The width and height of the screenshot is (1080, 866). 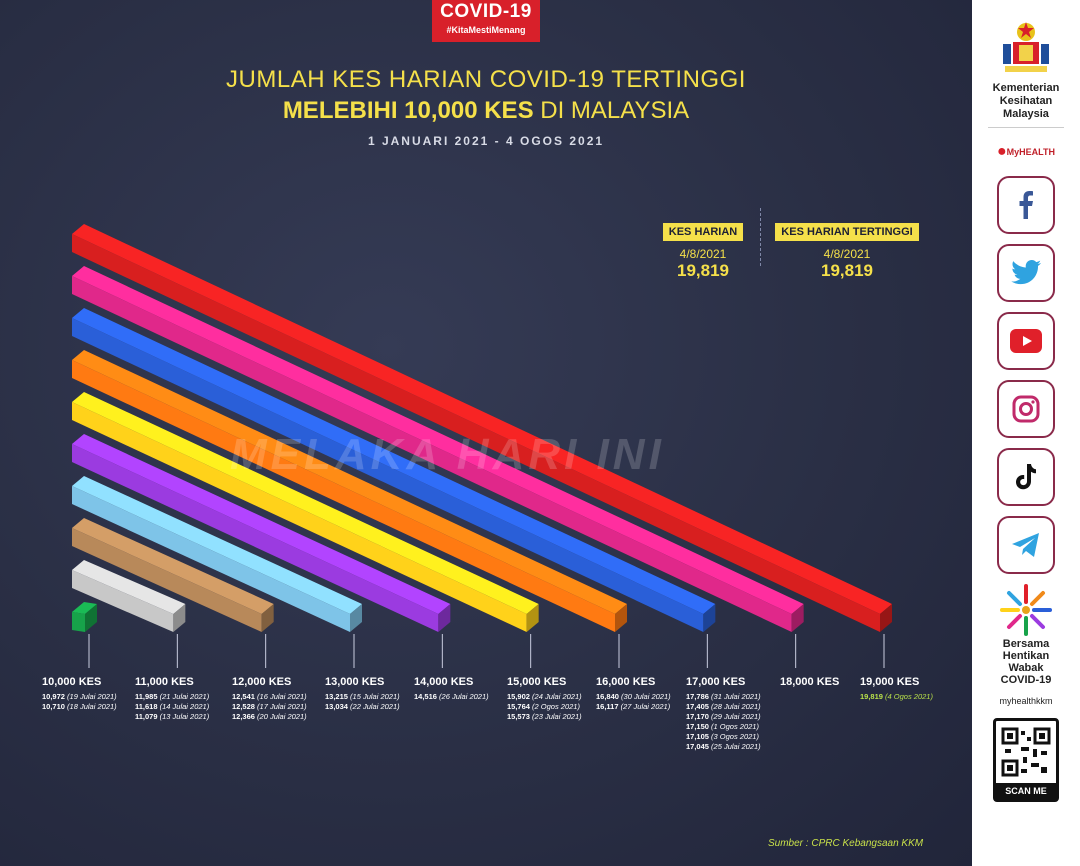 I want to click on qr-code: SCAN ME, so click(x=1026, y=760).